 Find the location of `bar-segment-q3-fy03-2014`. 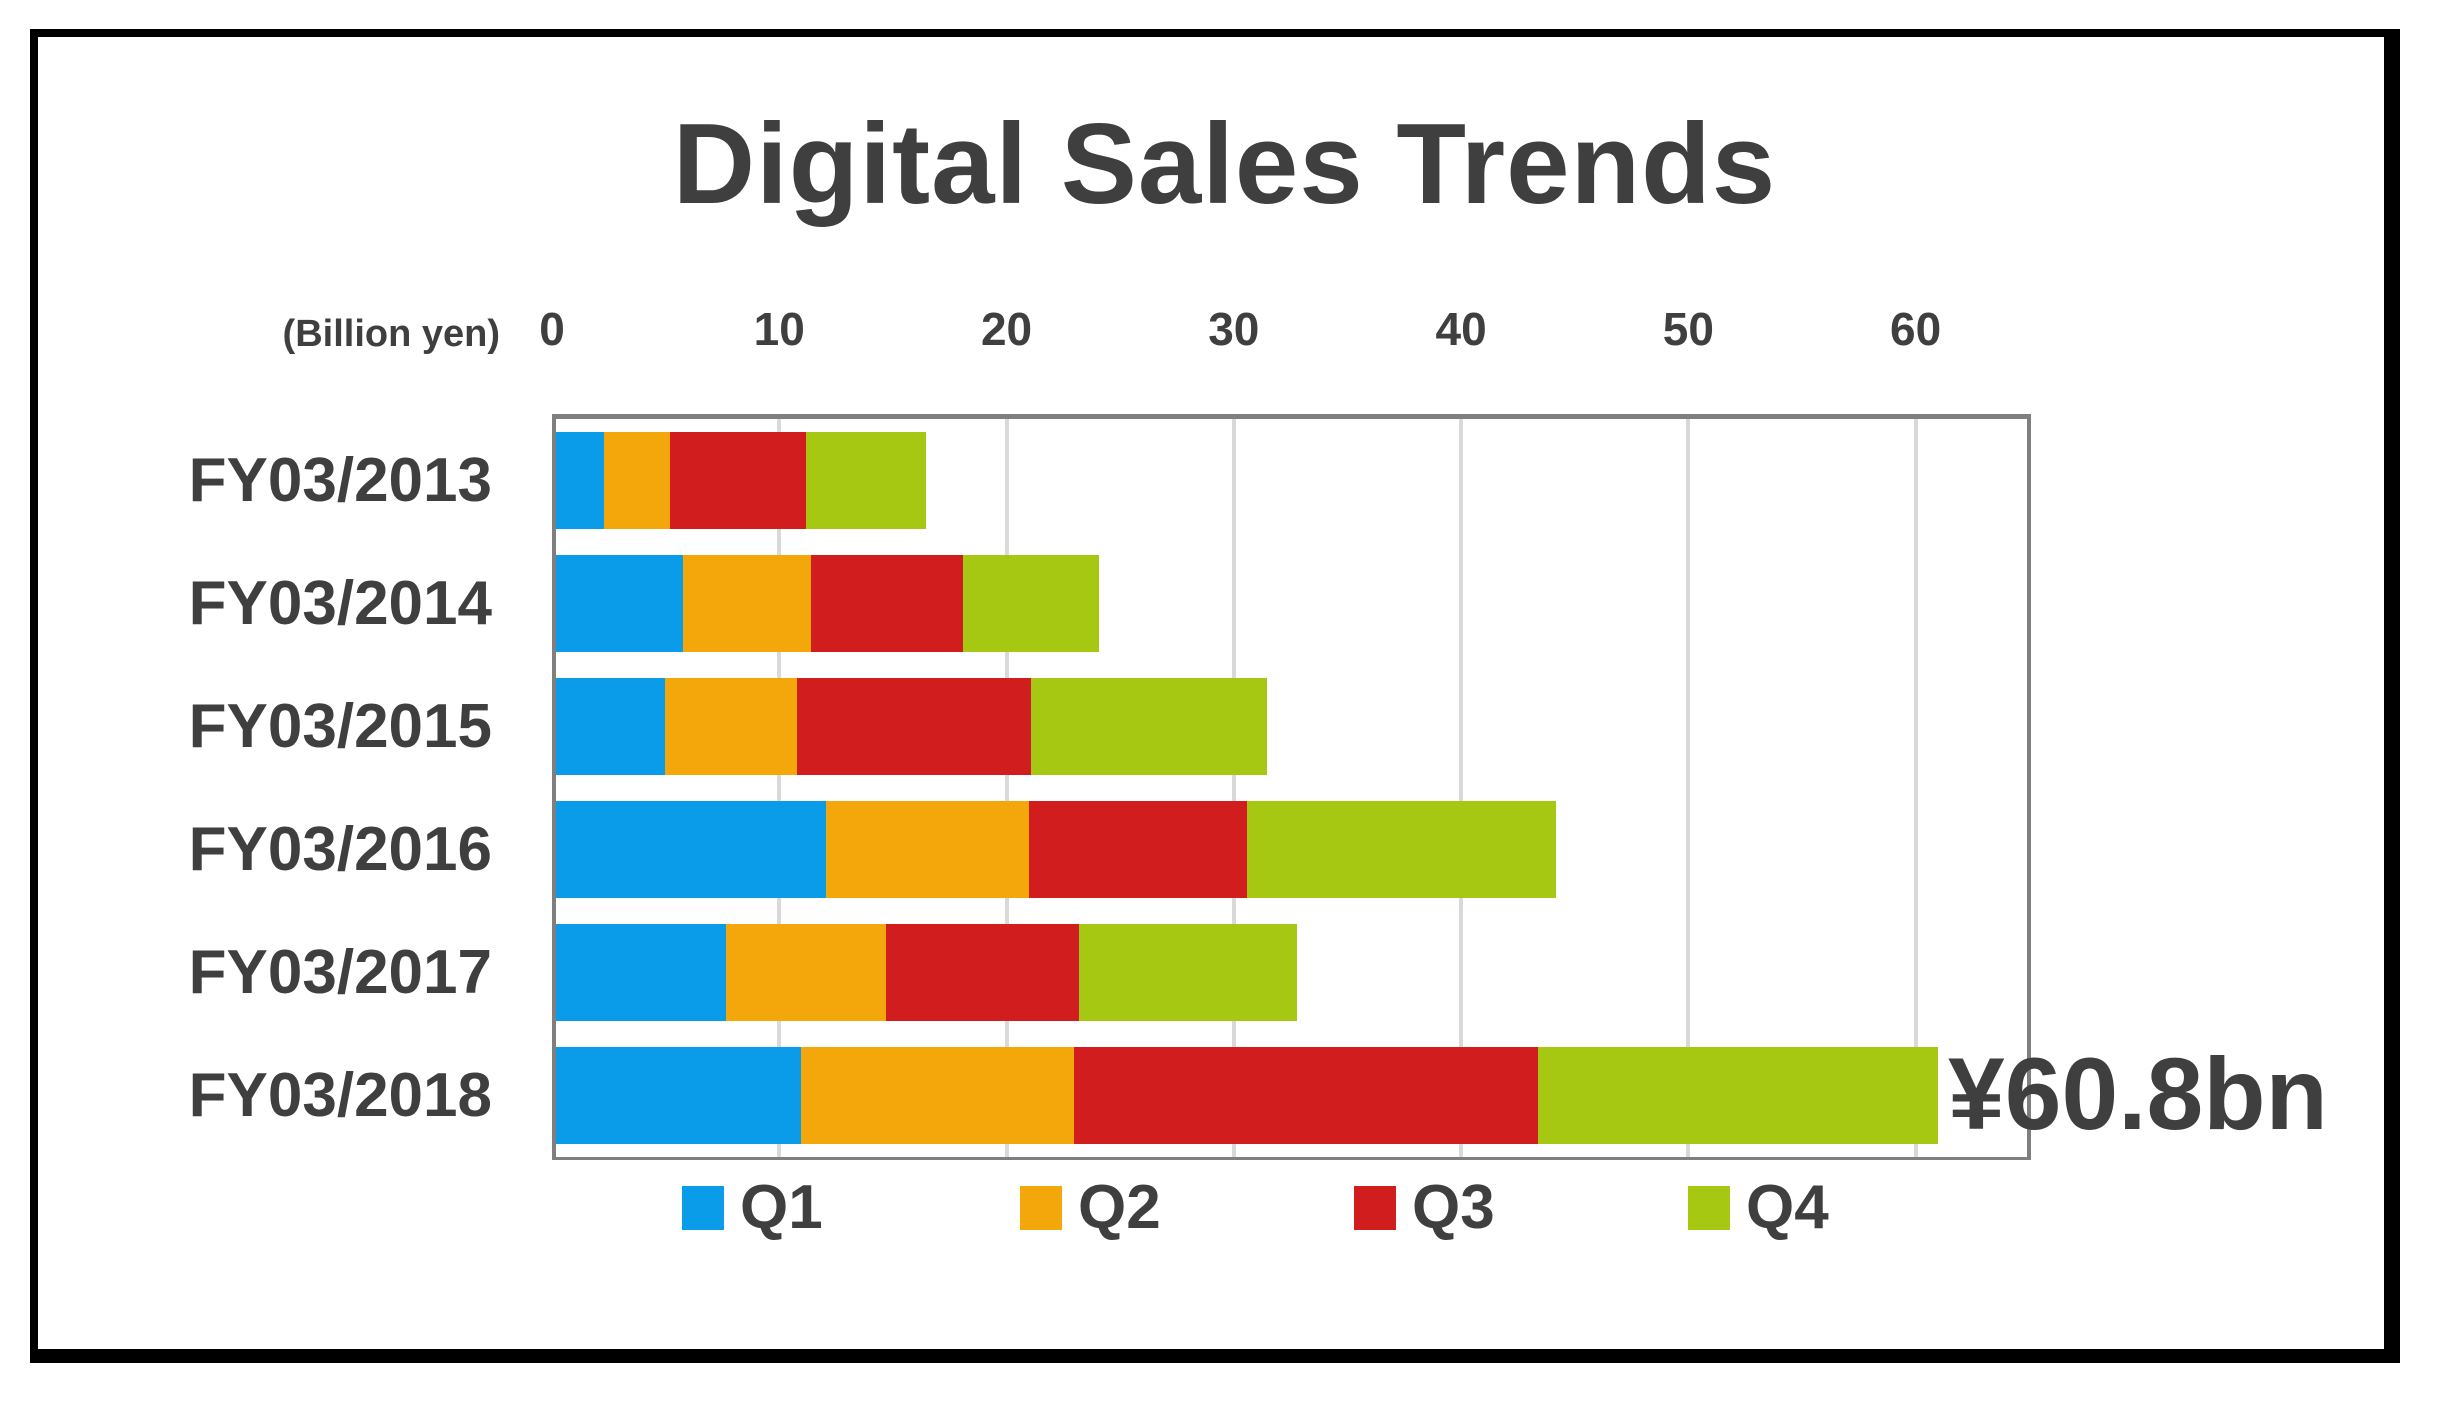

bar-segment-q3-fy03-2014 is located at coordinates (886, 603).